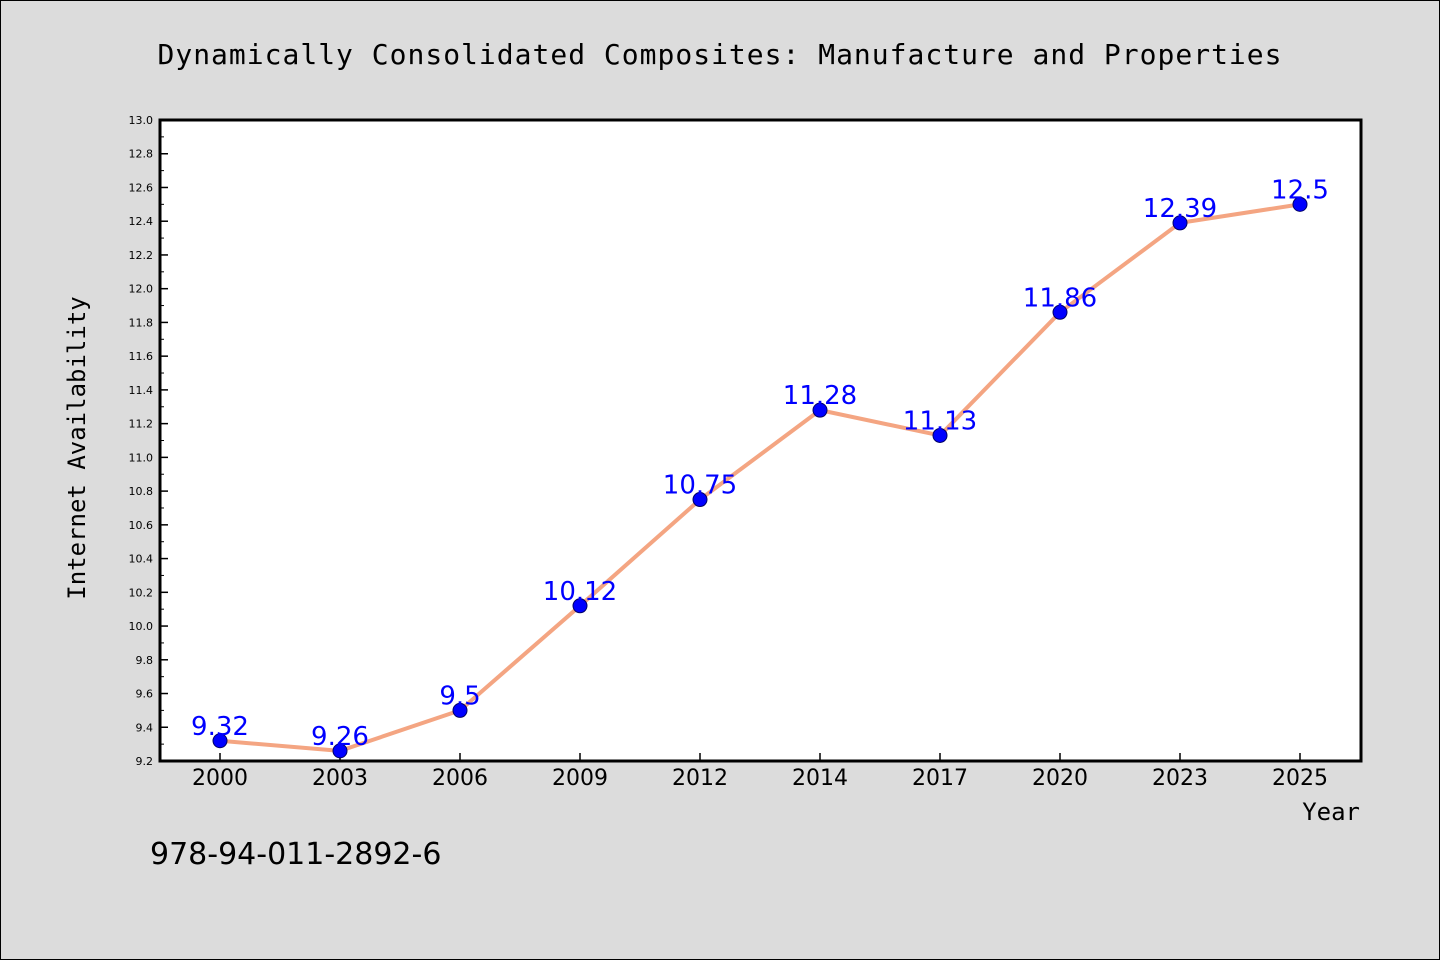 The height and width of the screenshot is (960, 1440). Describe the element at coordinates (145, 694) in the screenshot. I see `y-tick-label: 9.6` at that location.